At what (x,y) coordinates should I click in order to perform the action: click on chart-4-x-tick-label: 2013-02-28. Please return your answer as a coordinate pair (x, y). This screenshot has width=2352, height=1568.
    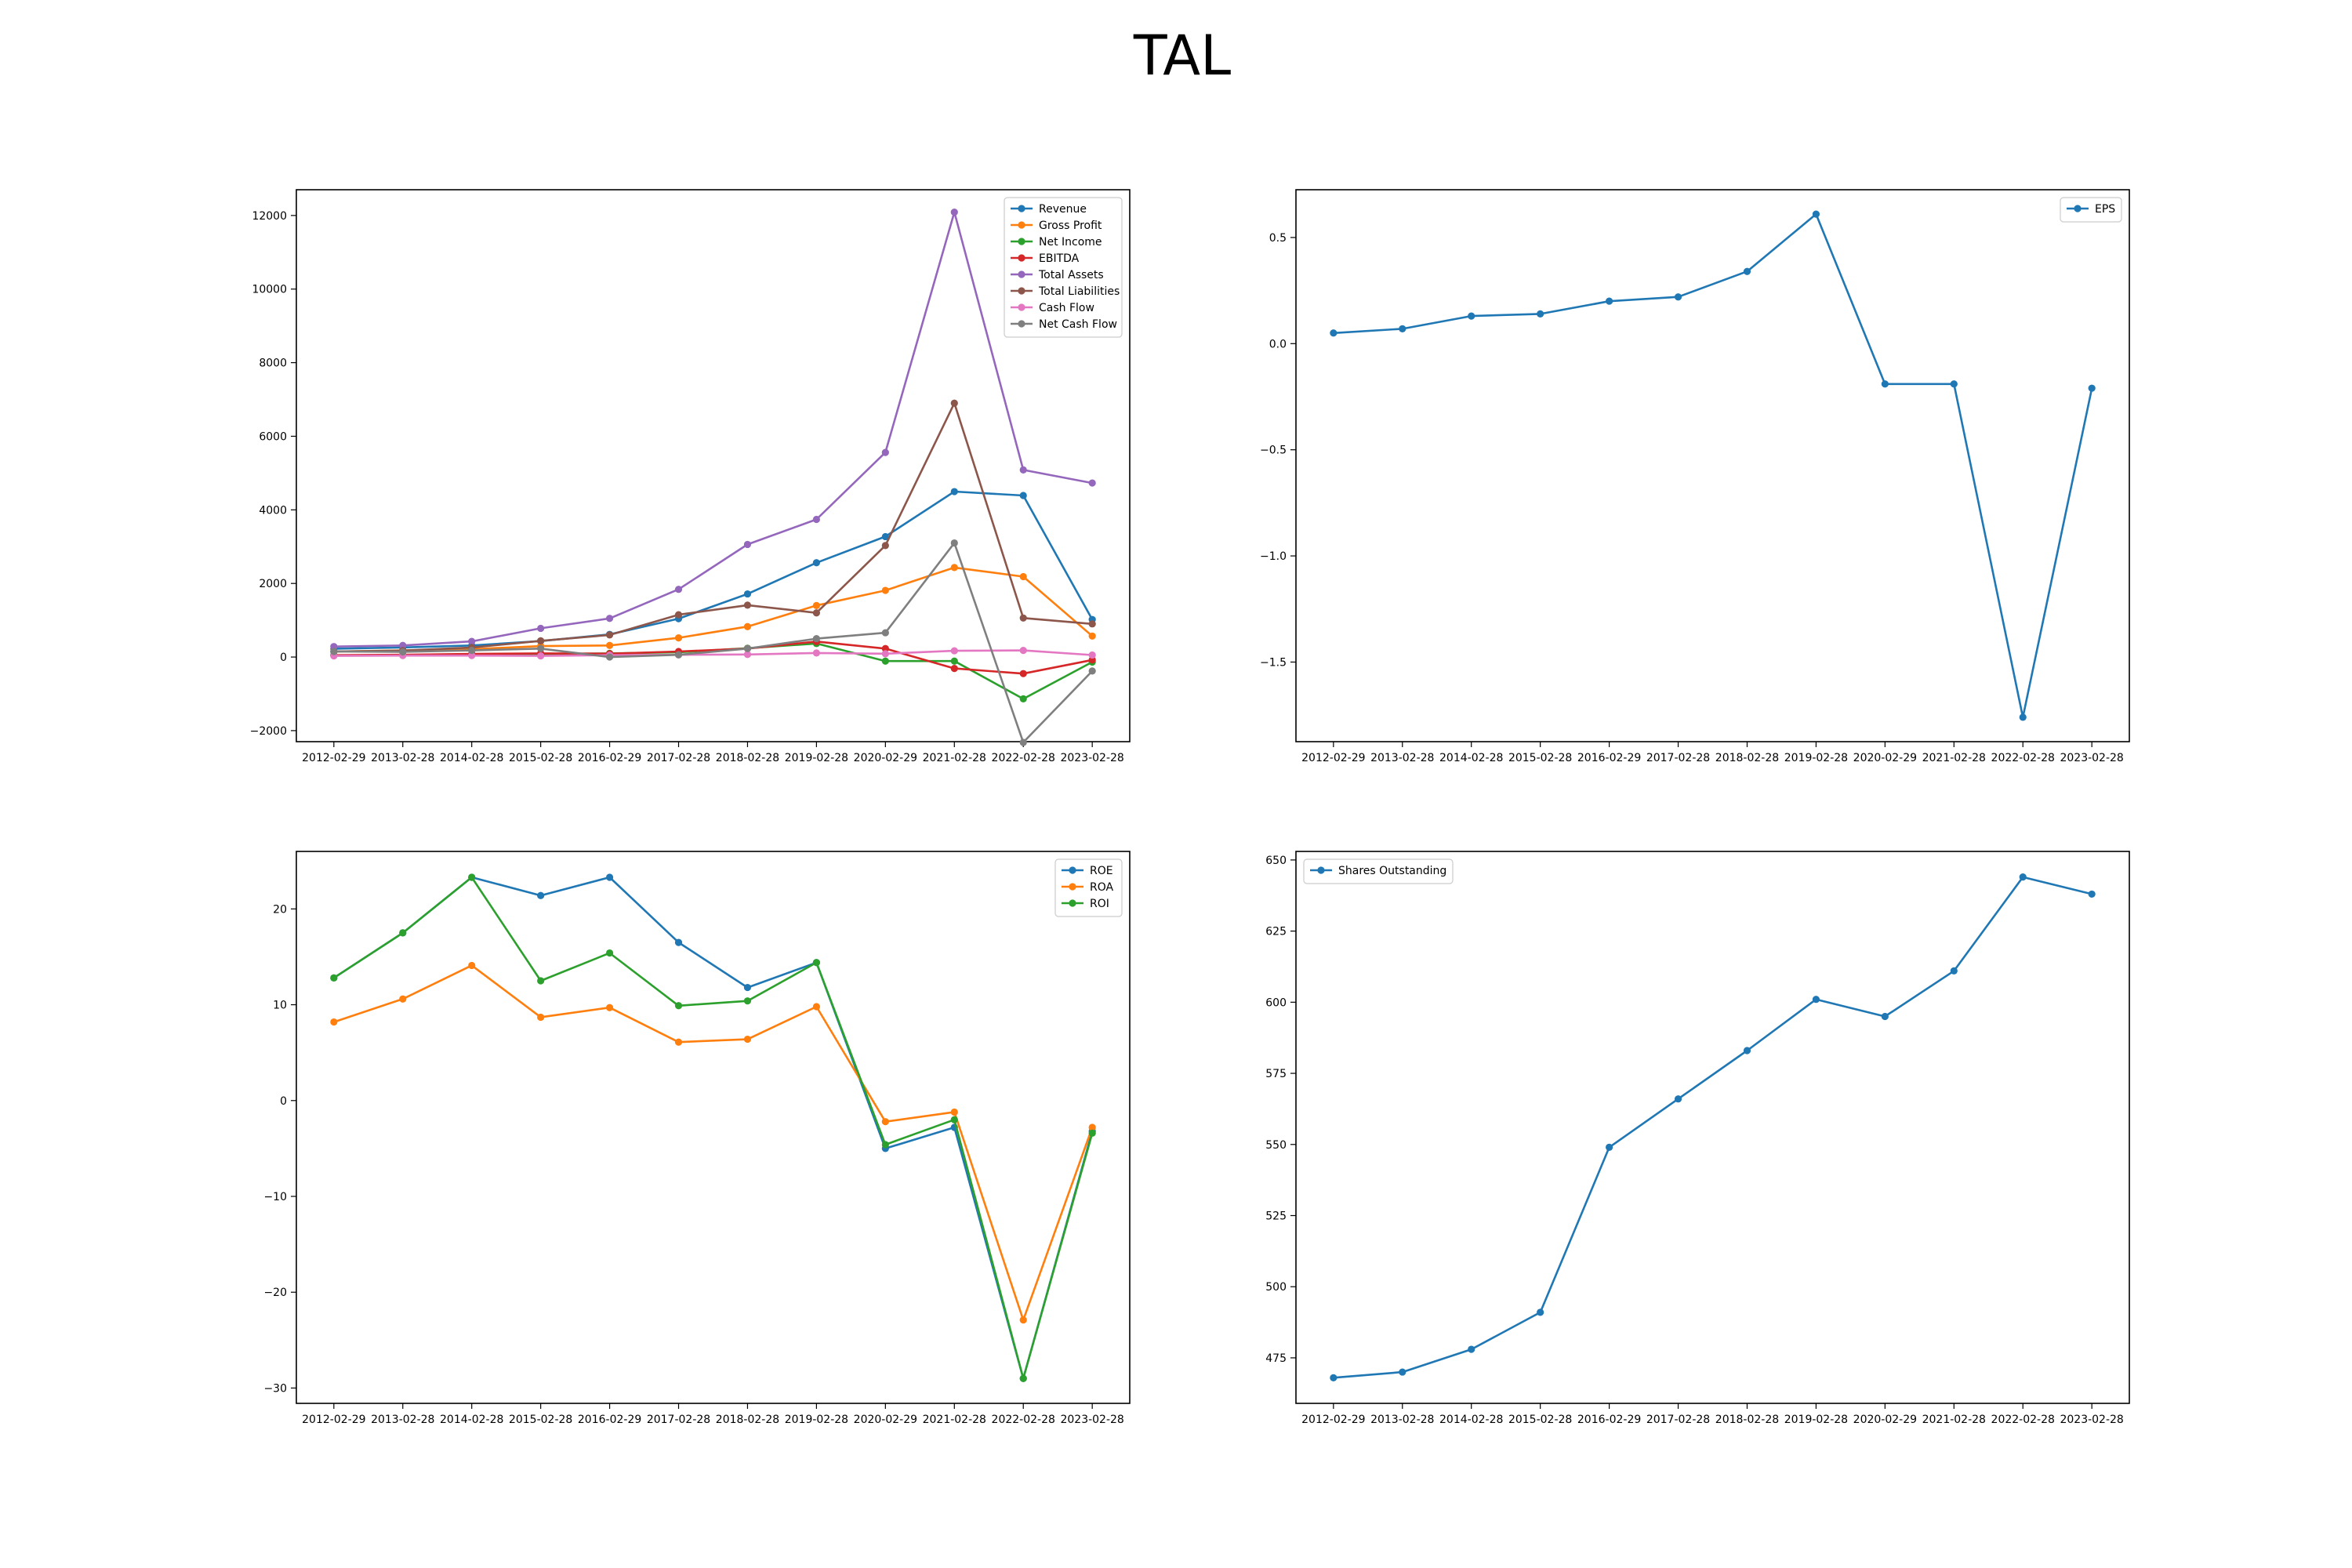
    Looking at the image, I should click on (1402, 1420).